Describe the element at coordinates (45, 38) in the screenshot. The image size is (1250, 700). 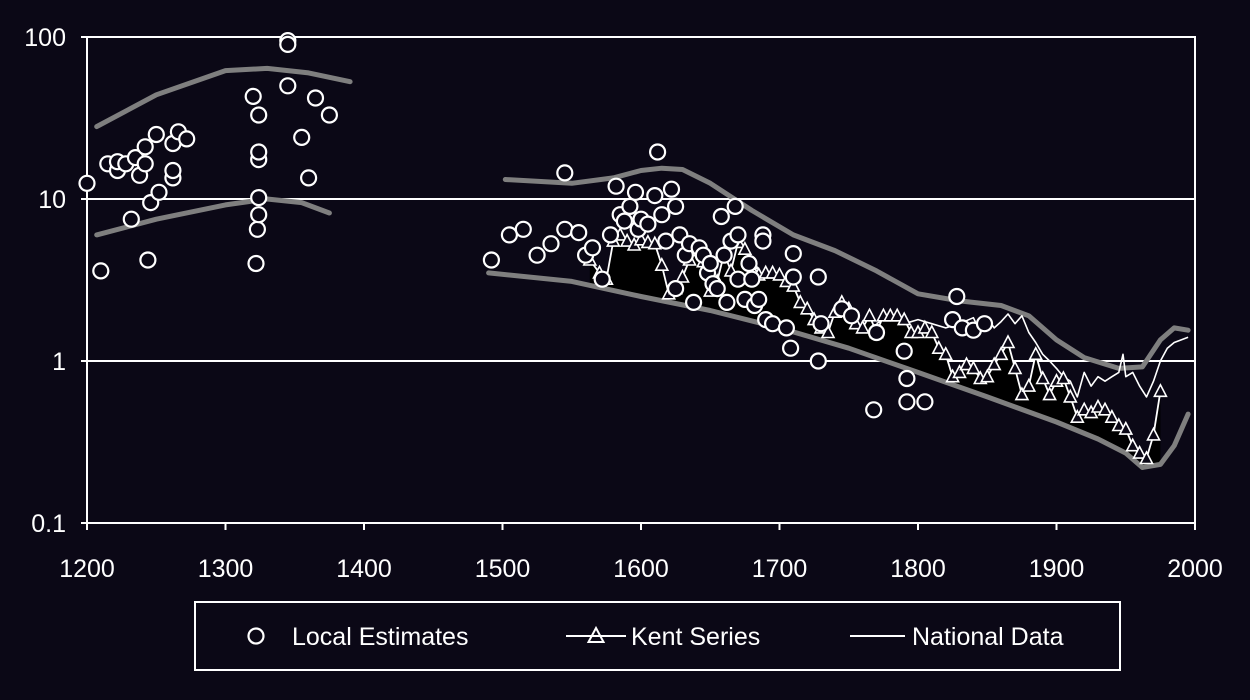
I see `y-tick-label: 100` at that location.